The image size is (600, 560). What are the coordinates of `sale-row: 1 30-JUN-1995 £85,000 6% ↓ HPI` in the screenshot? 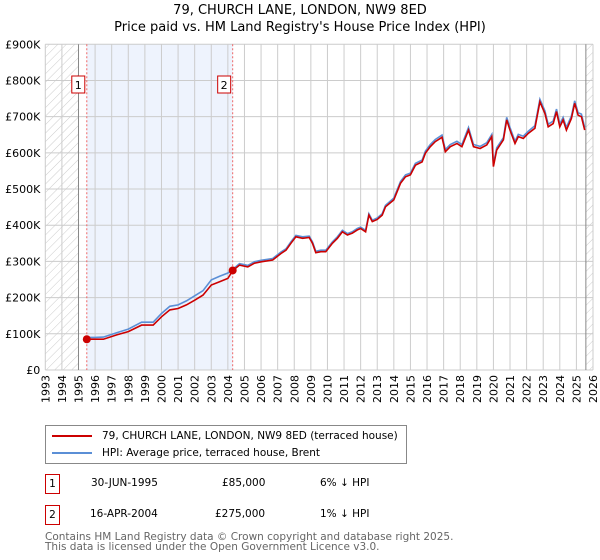 It's located at (245, 484).